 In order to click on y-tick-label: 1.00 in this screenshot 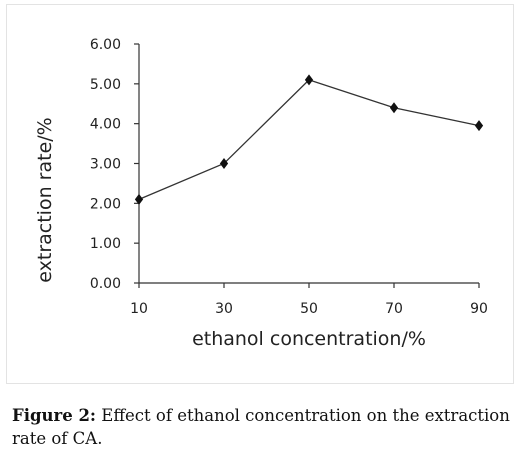, I will do `click(105, 244)`.